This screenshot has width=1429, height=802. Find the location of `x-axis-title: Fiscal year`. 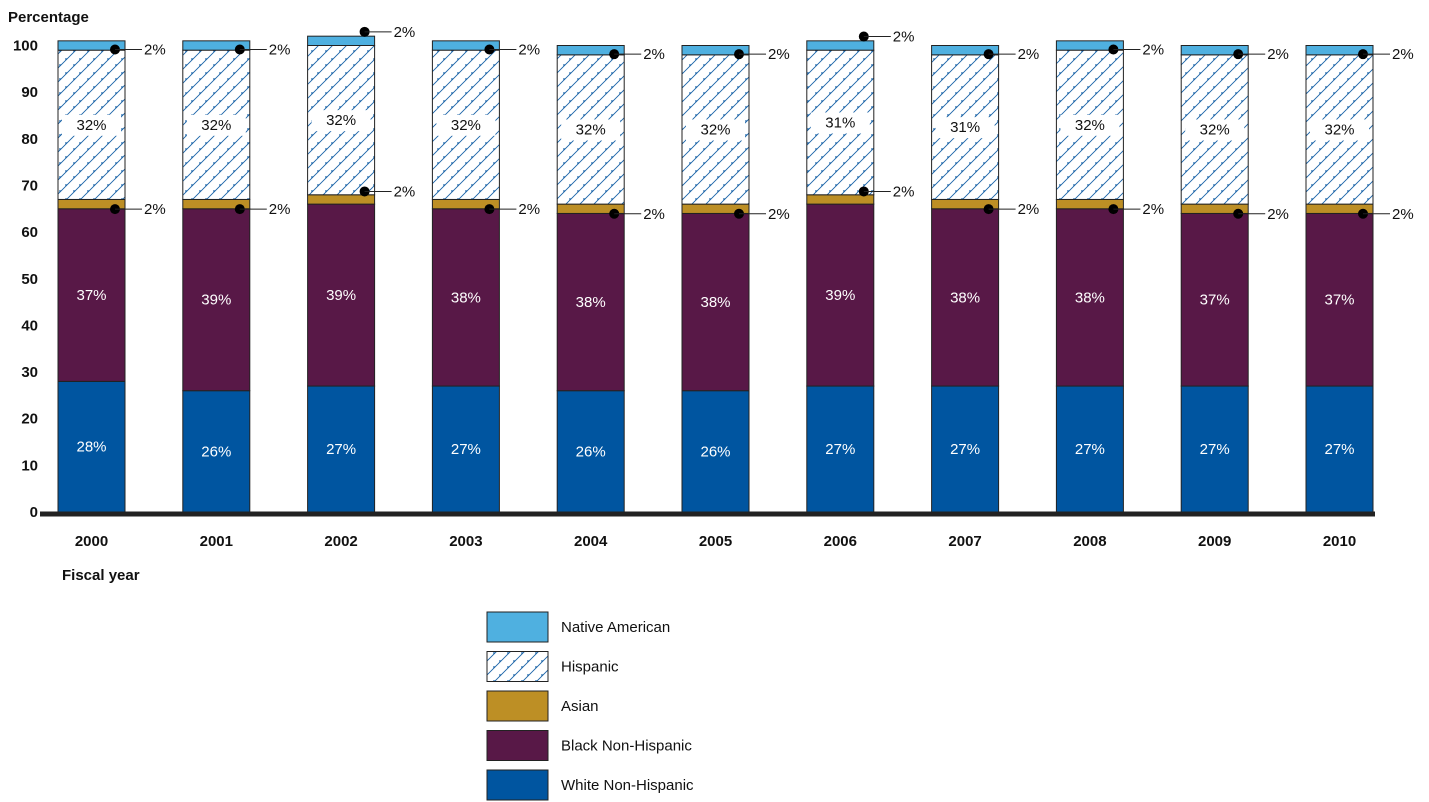

x-axis-title: Fiscal year is located at coordinates (101, 575).